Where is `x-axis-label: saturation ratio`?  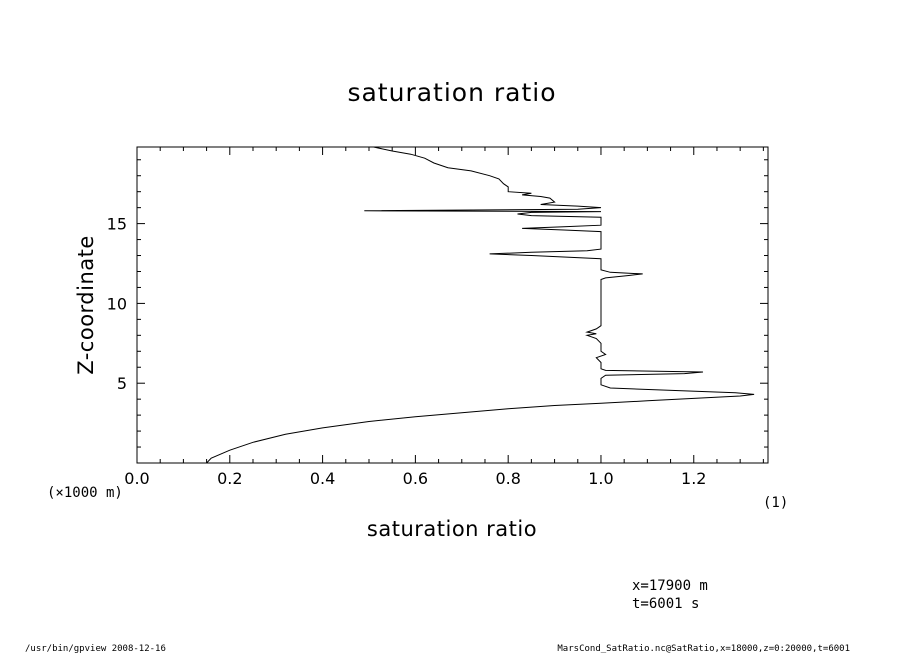
x-axis-label: saturation ratio is located at coordinates (452, 529).